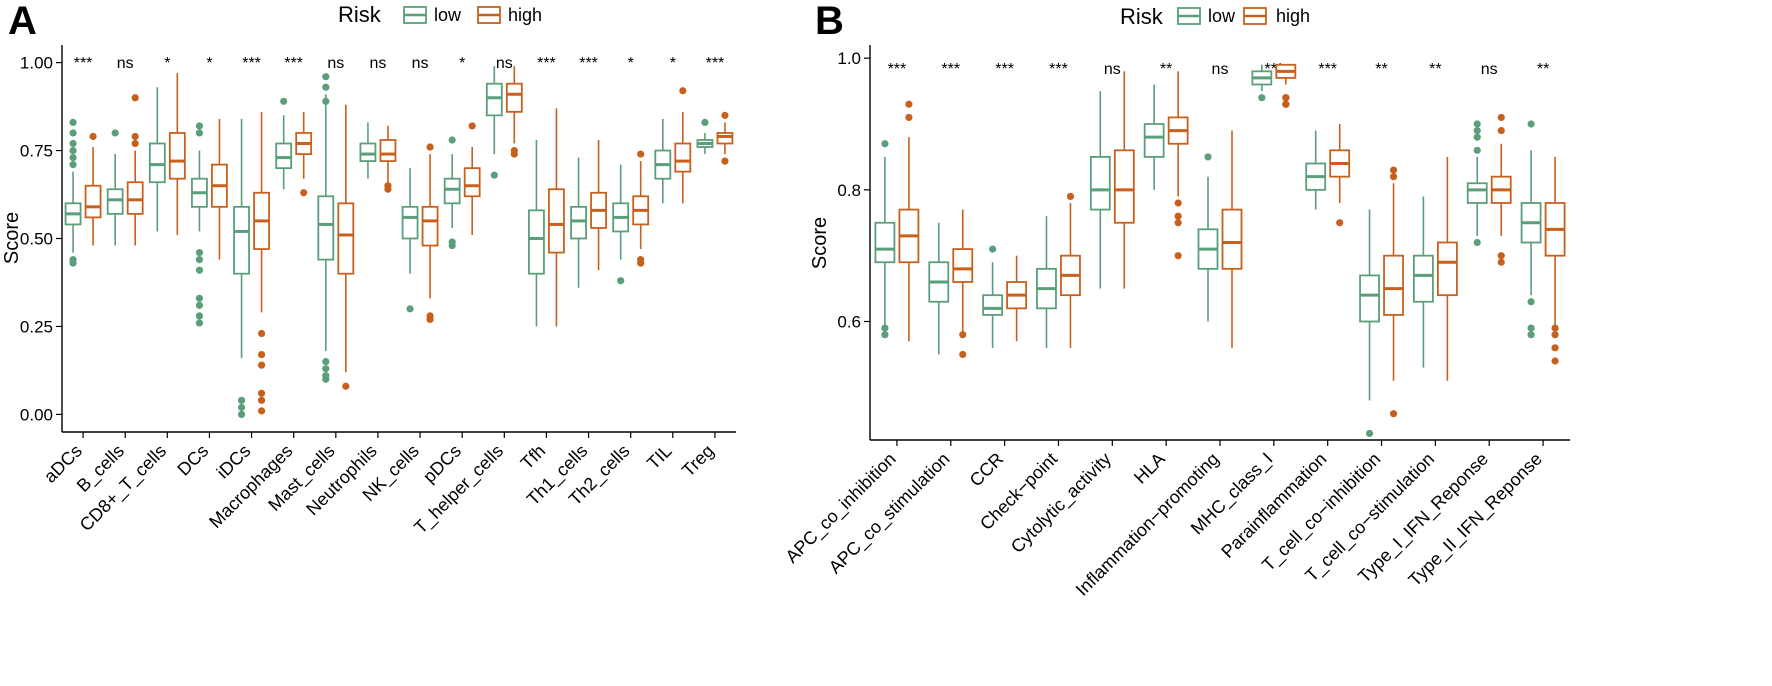  Describe the element at coordinates (1293, 16) in the screenshot. I see `panel-b-legend-high-label: high` at that location.